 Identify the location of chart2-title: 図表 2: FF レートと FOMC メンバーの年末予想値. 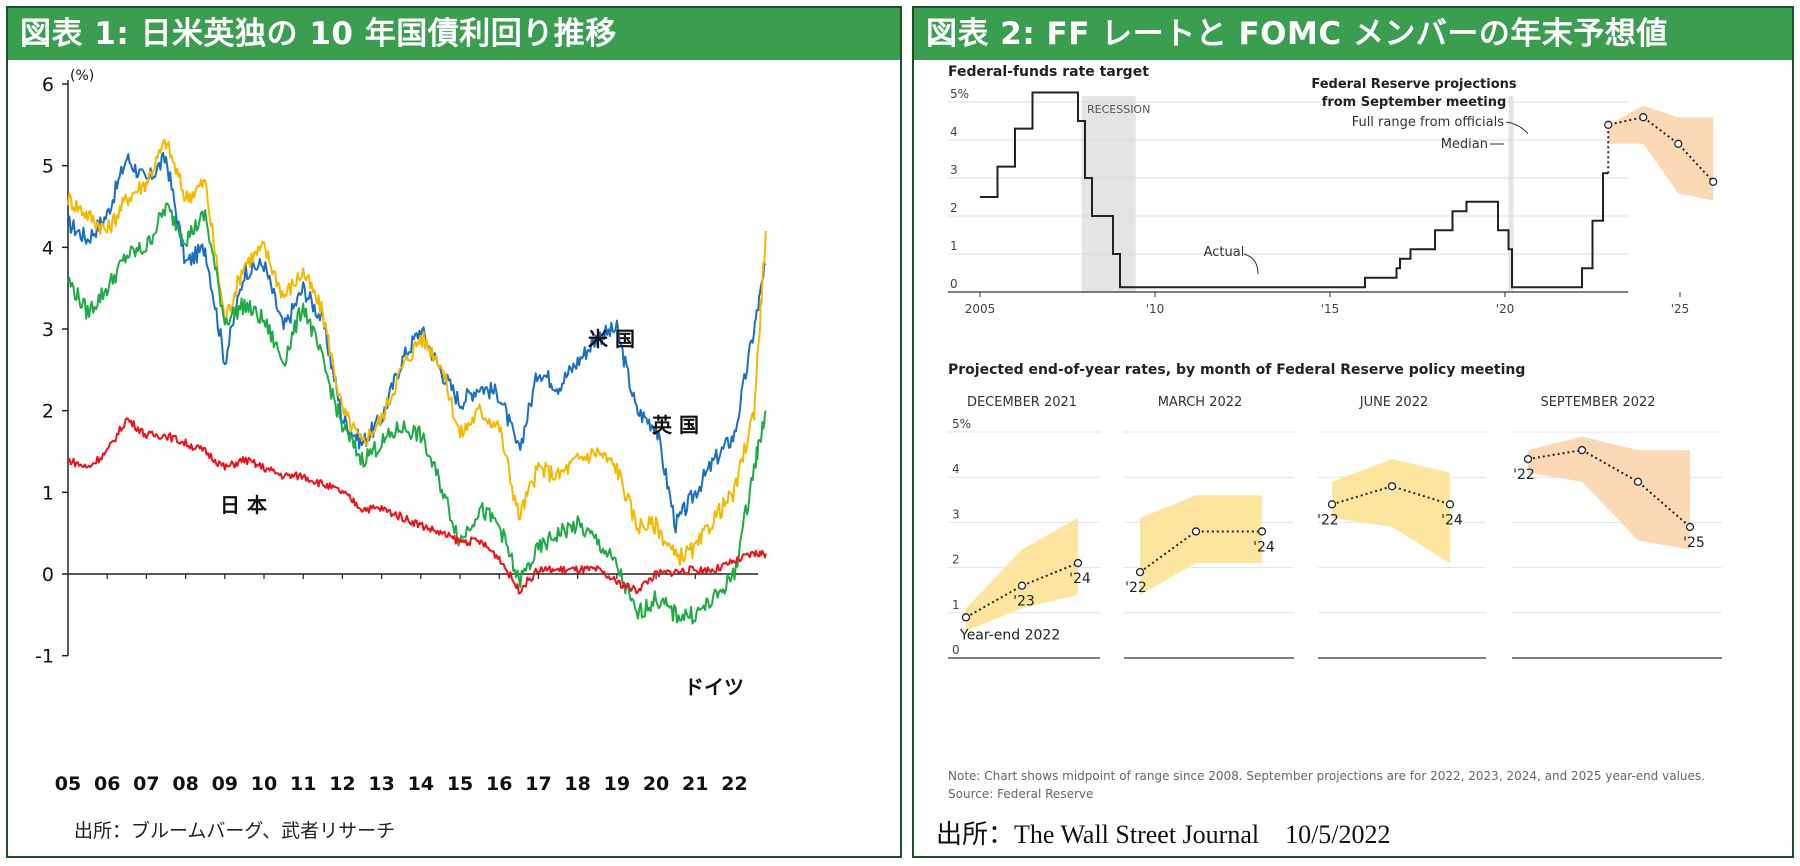
(1353, 34).